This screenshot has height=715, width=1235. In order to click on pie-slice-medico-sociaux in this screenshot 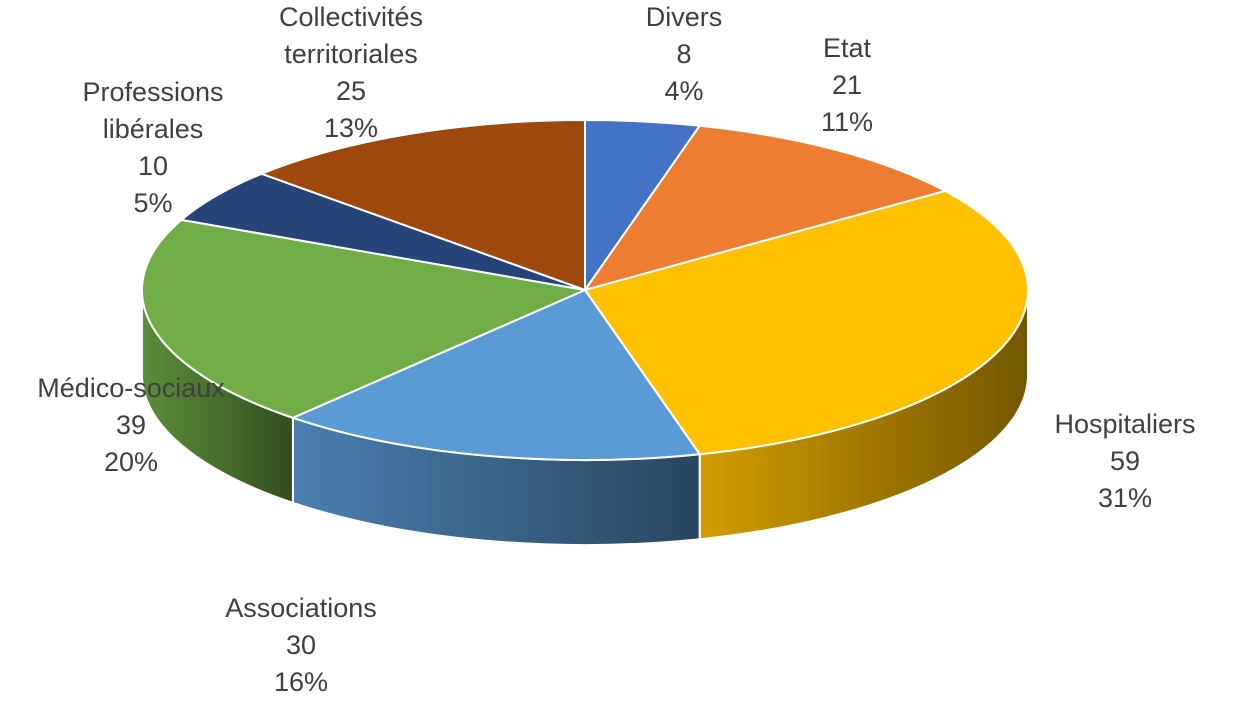, I will do `click(365, 318)`.